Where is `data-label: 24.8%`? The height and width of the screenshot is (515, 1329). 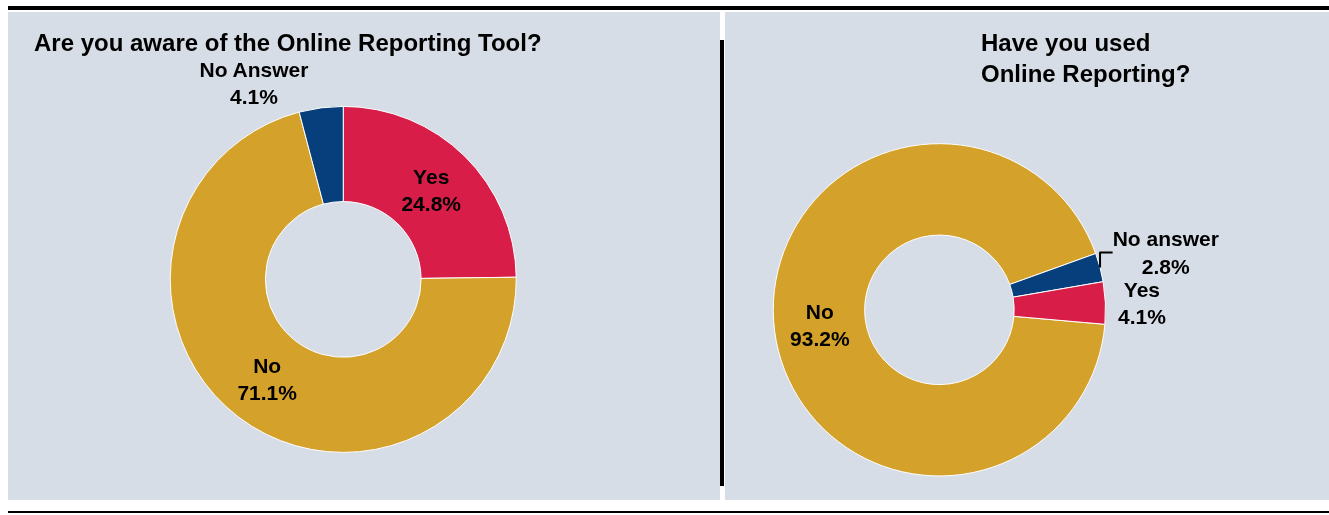 data-label: 24.8% is located at coordinates (431, 204).